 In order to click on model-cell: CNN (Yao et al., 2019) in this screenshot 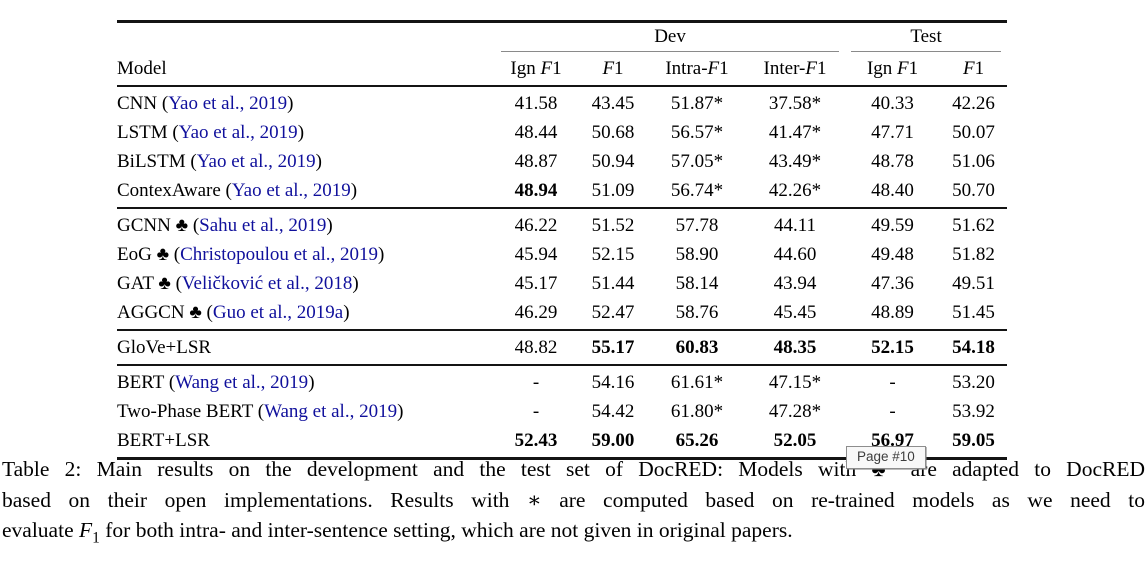, I will do `click(205, 103)`.